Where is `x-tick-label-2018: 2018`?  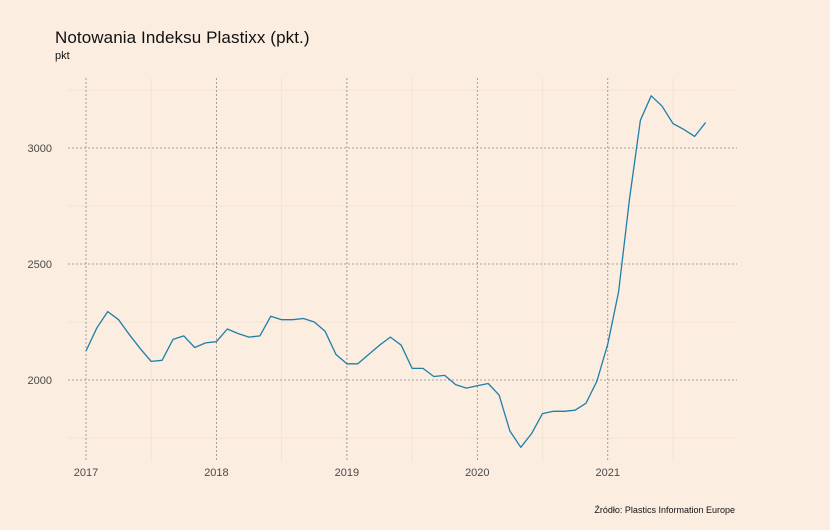
x-tick-label-2018: 2018 is located at coordinates (216, 473).